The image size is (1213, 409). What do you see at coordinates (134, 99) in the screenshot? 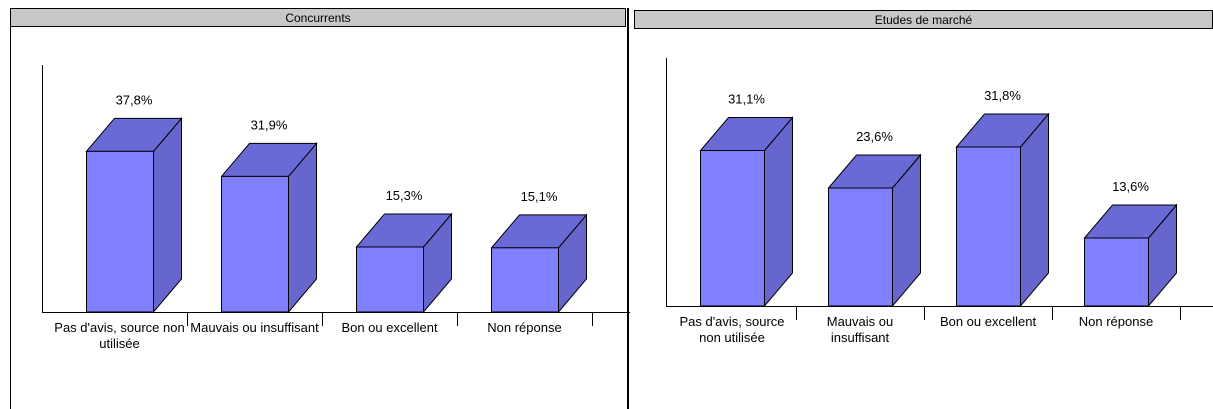
I see `value-label: 37,8%` at bounding box center [134, 99].